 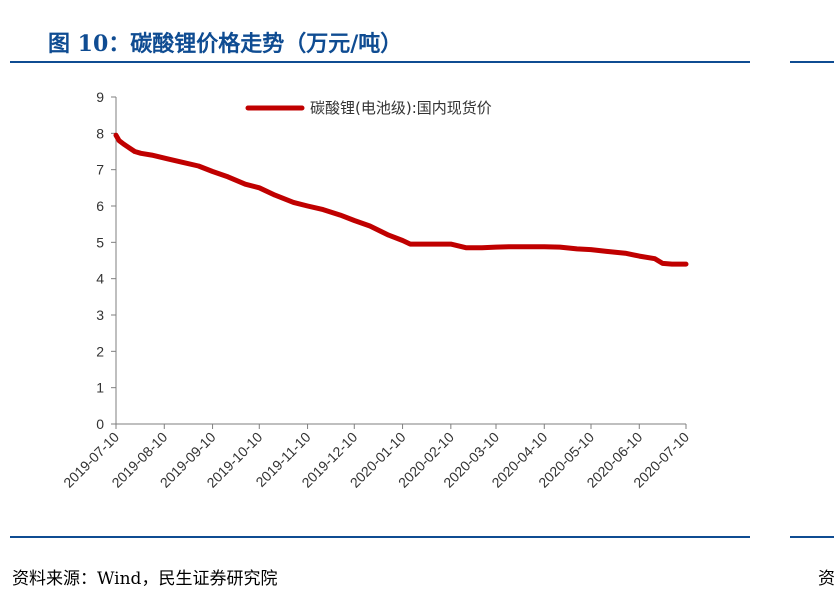 I want to click on chart-legend: 碳酸锂(电池级):国内现货价, so click(x=368, y=108).